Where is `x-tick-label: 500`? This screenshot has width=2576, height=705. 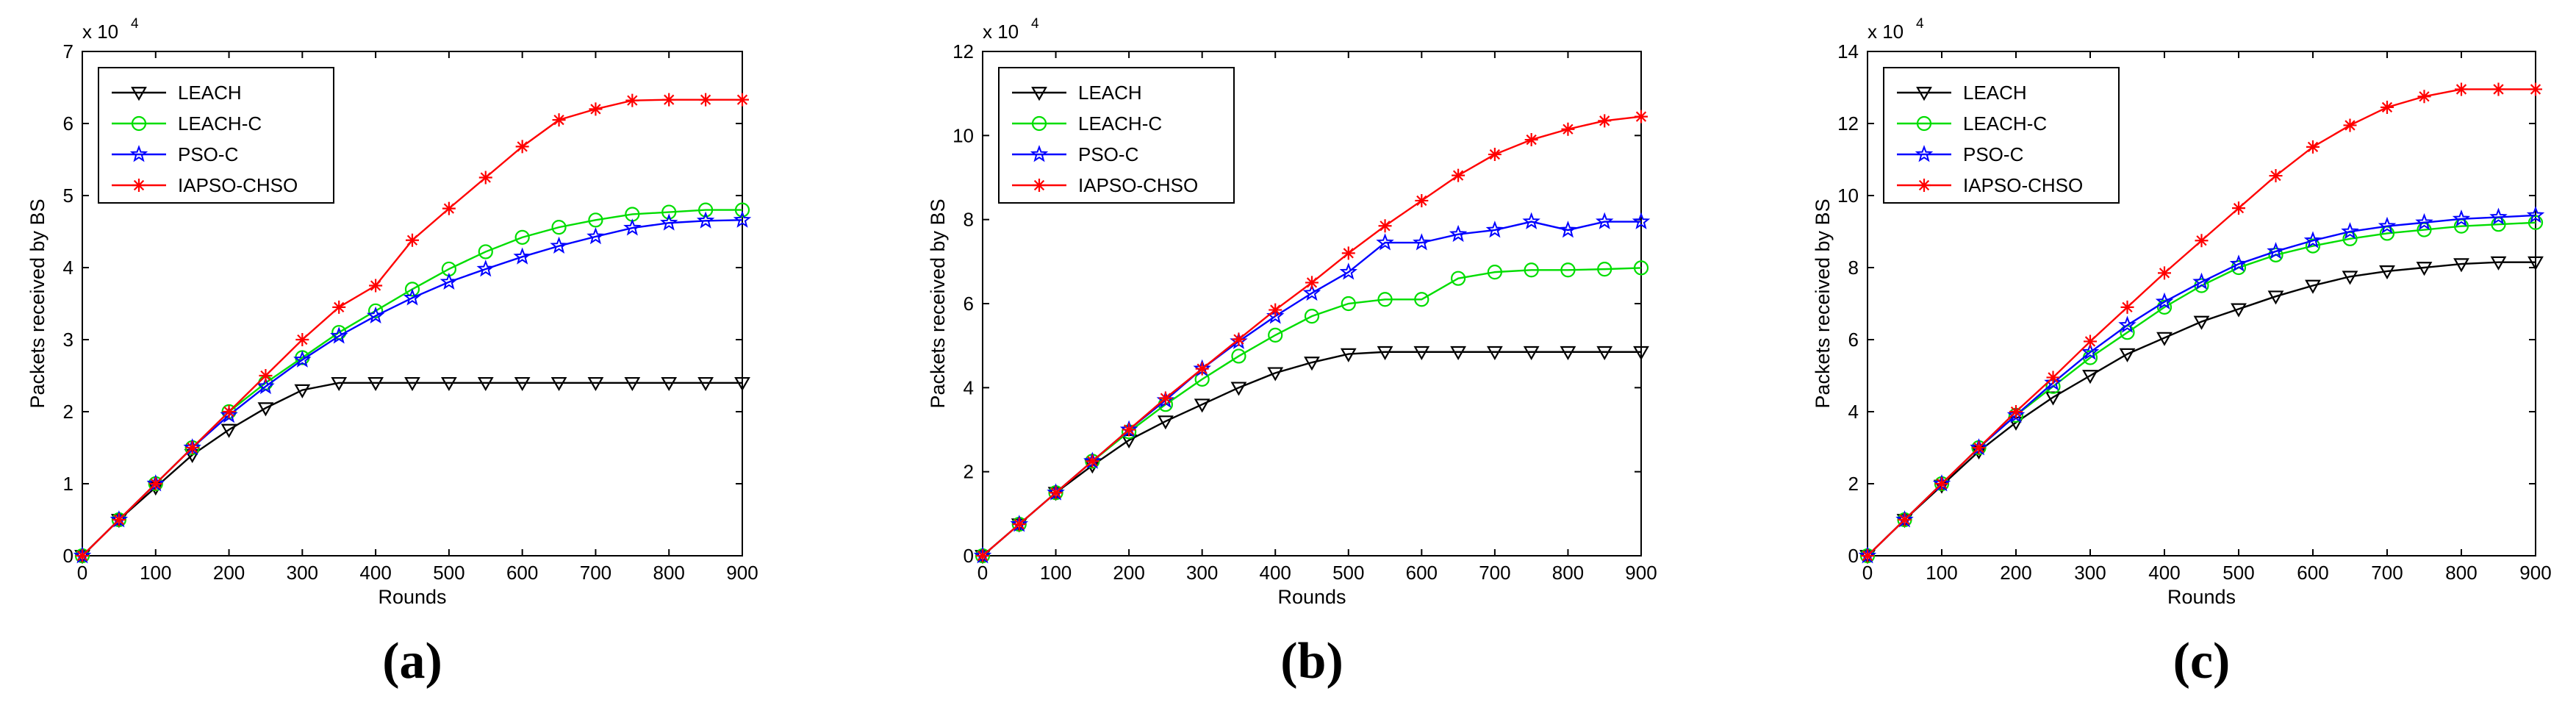
x-tick-label: 500 is located at coordinates (448, 573).